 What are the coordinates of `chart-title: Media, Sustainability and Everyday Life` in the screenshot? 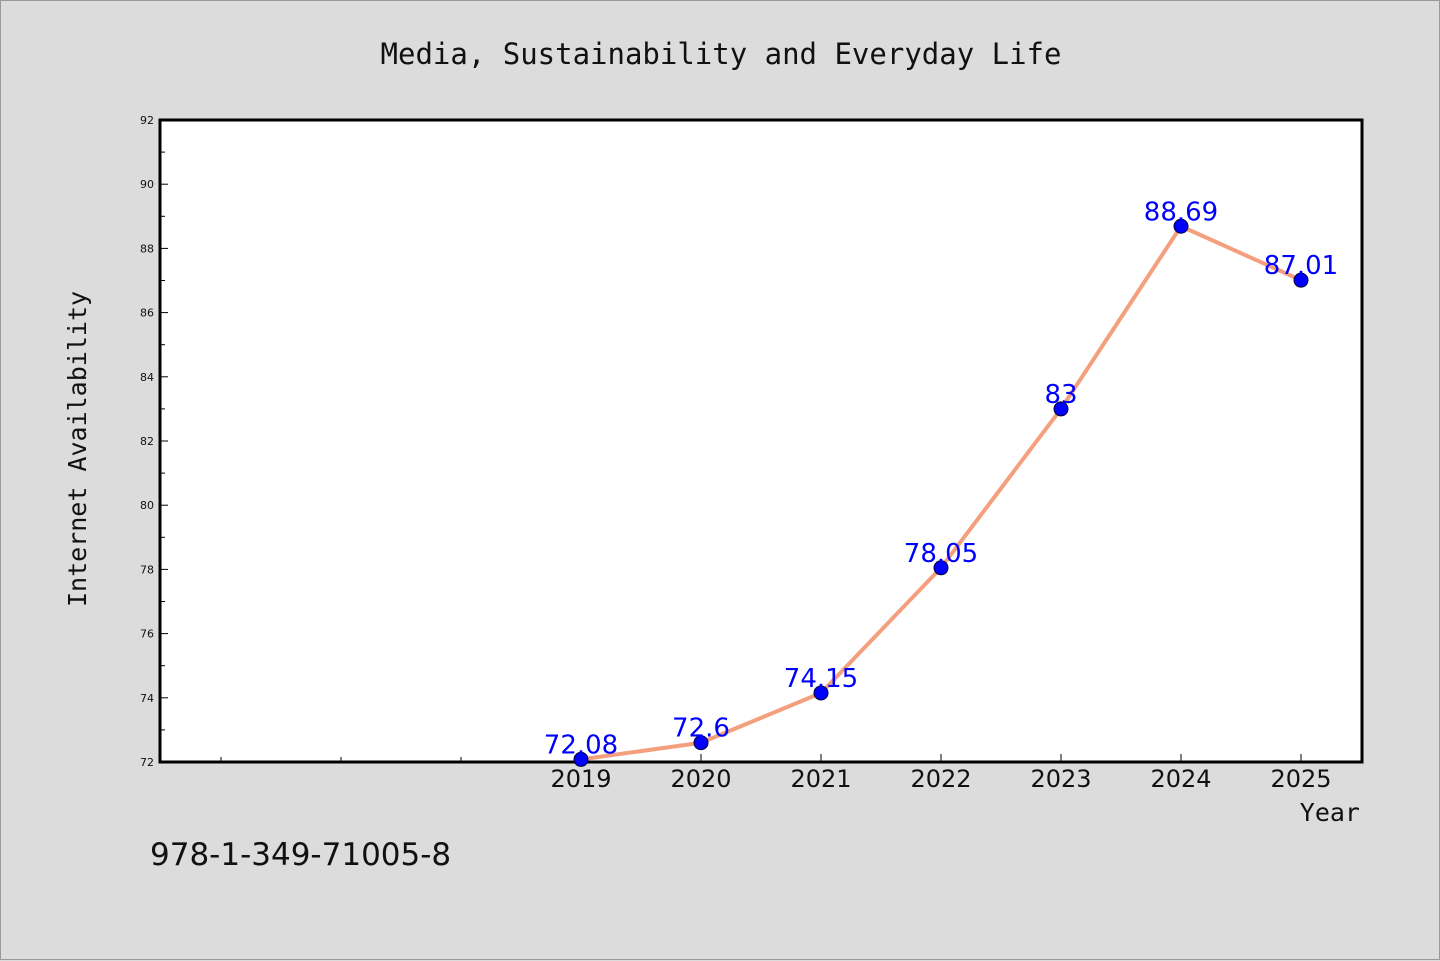 It's located at (721, 54).